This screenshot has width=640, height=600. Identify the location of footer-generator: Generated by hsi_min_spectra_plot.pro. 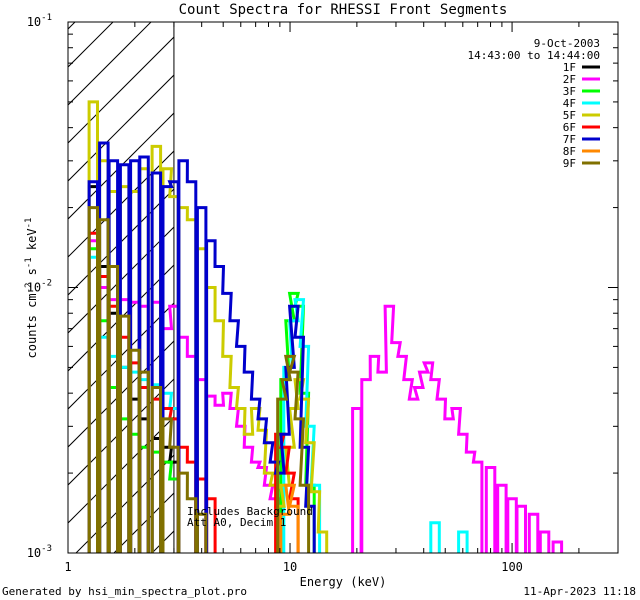
(124, 591).